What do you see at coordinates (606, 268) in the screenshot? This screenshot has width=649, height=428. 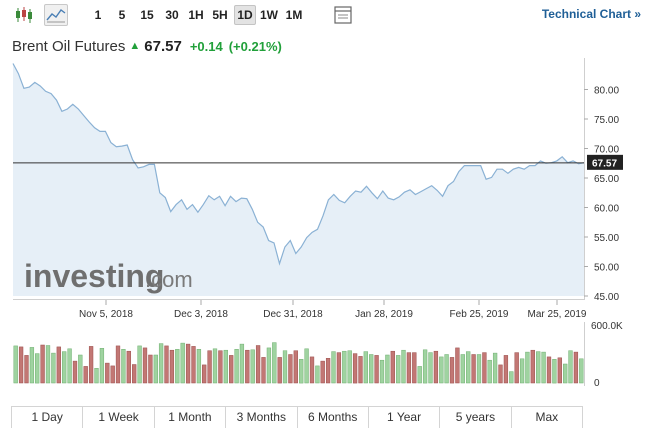 I see `y-tick-label: 50.00` at bounding box center [606, 268].